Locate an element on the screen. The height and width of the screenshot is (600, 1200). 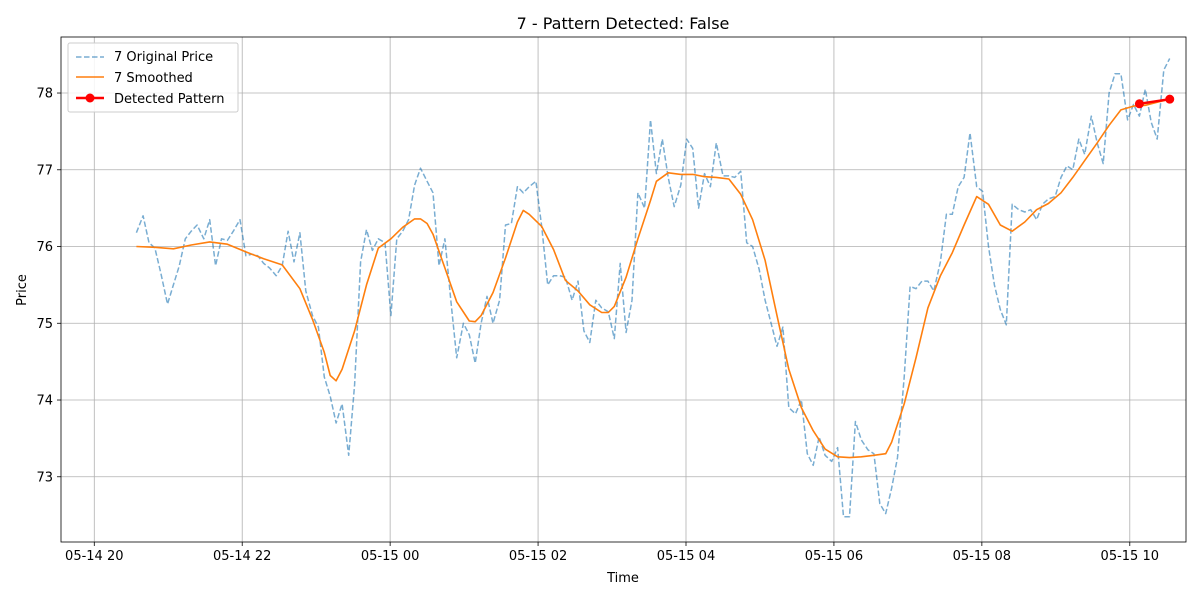
legend-label-original: 7 Original Price is located at coordinates (163, 57).